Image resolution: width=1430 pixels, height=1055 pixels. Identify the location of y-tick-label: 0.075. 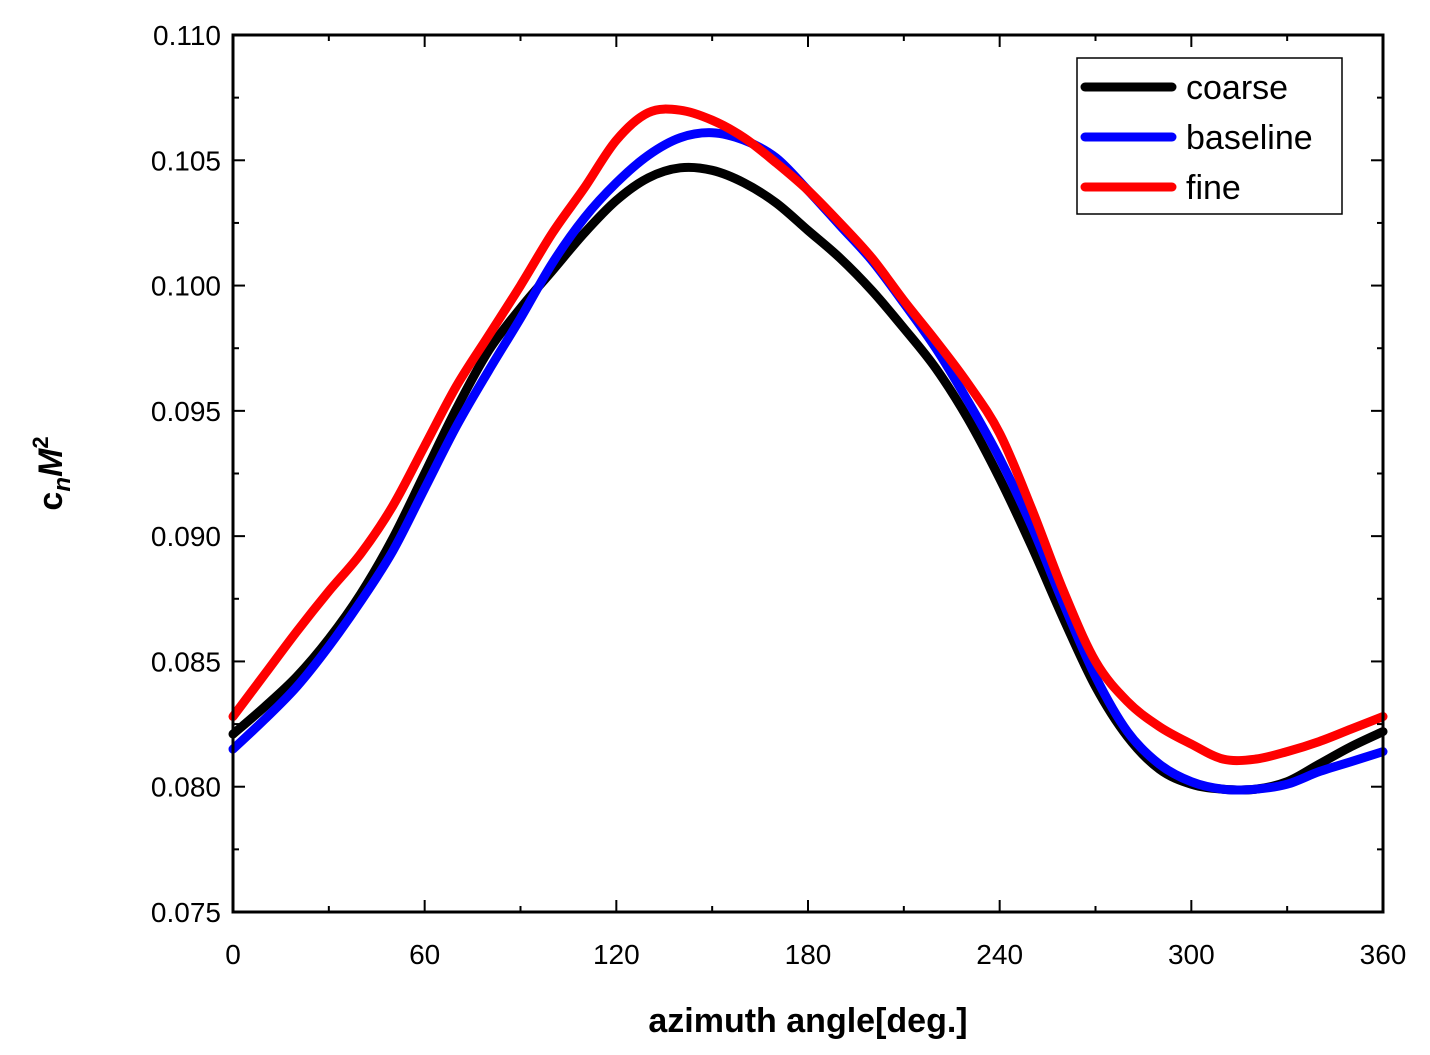
(186, 912).